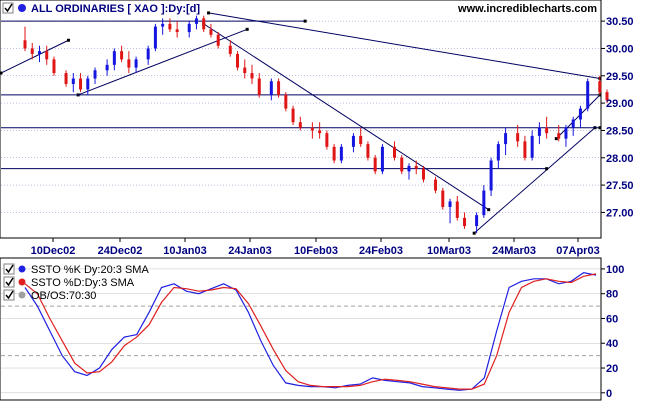 The width and height of the screenshot is (651, 411). Describe the element at coordinates (115, 9) in the screenshot. I see `chart-title: ALL ORDINARIES [ XAO ]:Dy:[d]` at that location.